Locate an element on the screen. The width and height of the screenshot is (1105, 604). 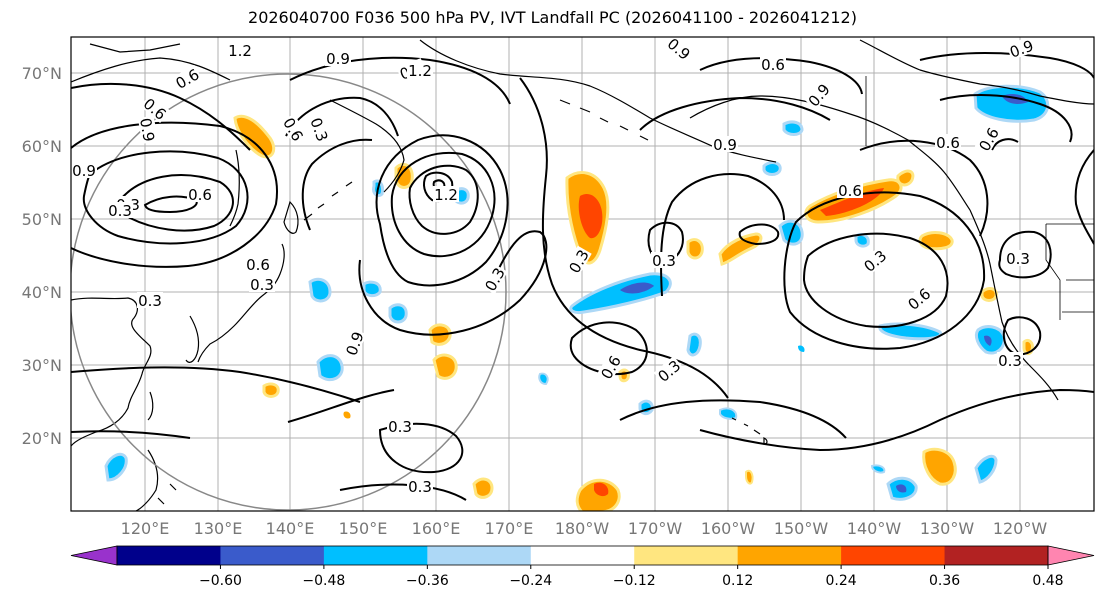
borders is located at coordinates (979, 198).